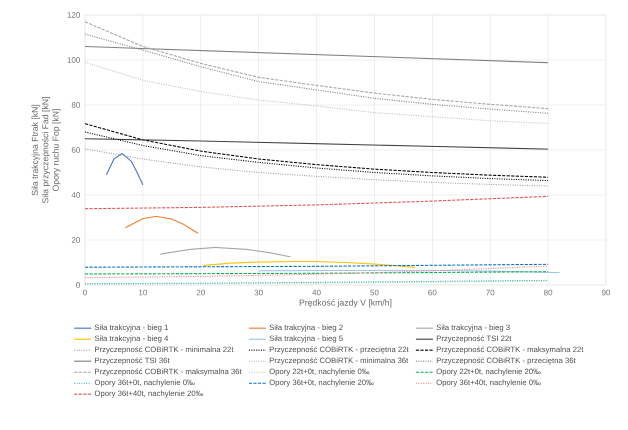 The image size is (628, 430). I want to click on x-tick-label: 10, so click(143, 293).